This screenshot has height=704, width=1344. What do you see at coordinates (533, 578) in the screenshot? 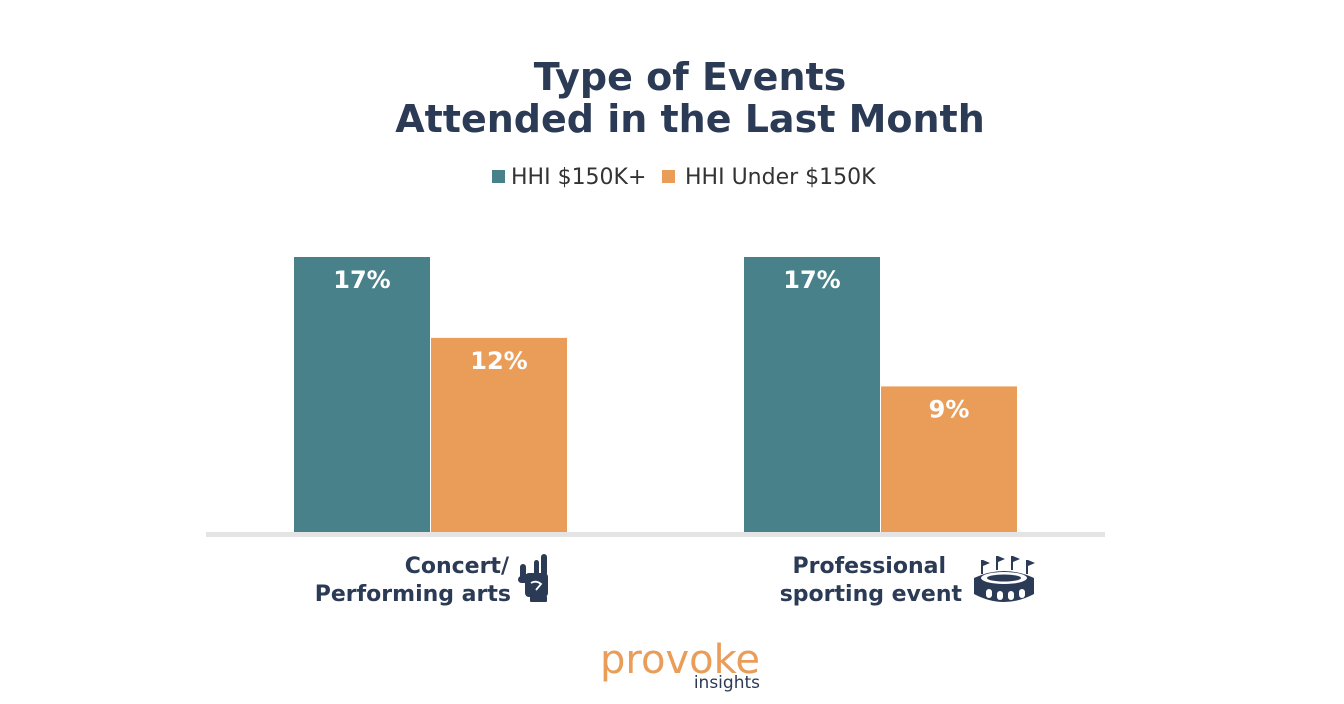
I see `rock-hand-icon` at bounding box center [533, 578].